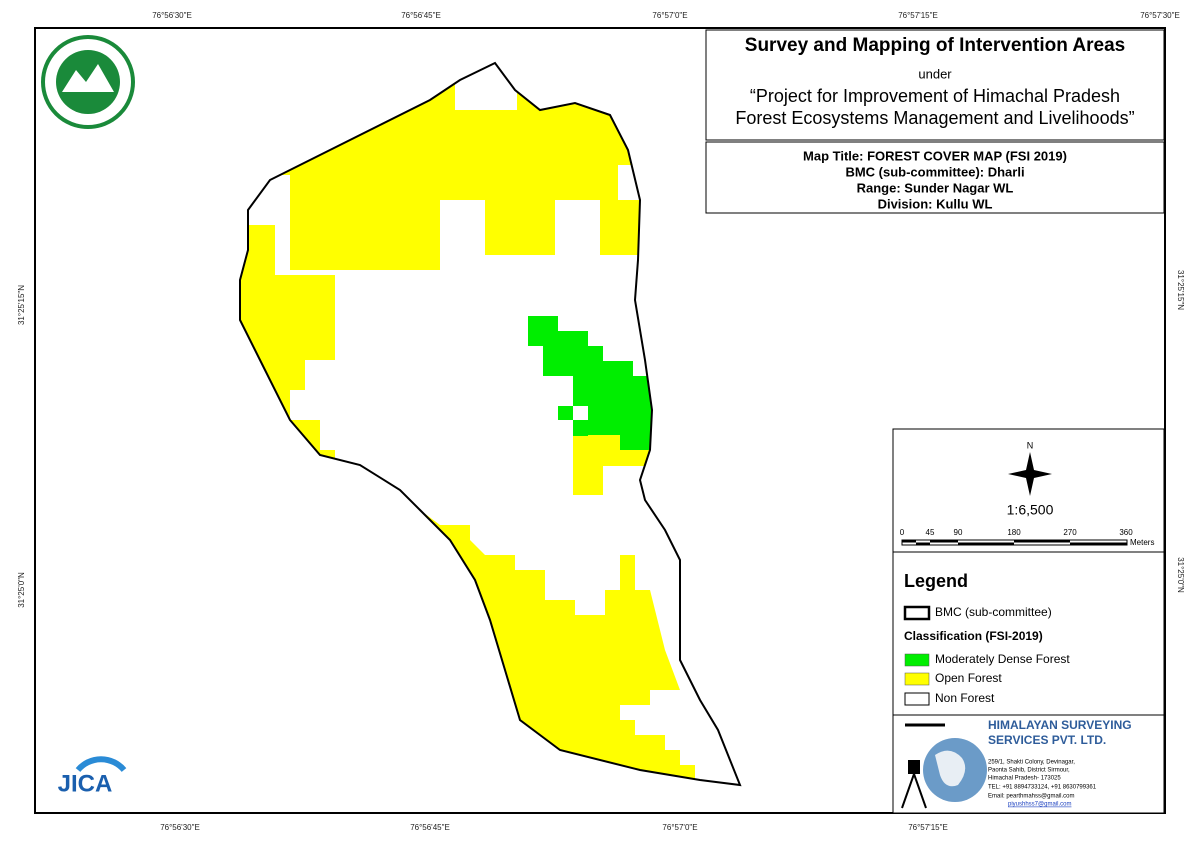 The height and width of the screenshot is (848, 1200). Describe the element at coordinates (935, 187) in the screenshot. I see `map-info: Range: Sunder Nagar WL` at that location.